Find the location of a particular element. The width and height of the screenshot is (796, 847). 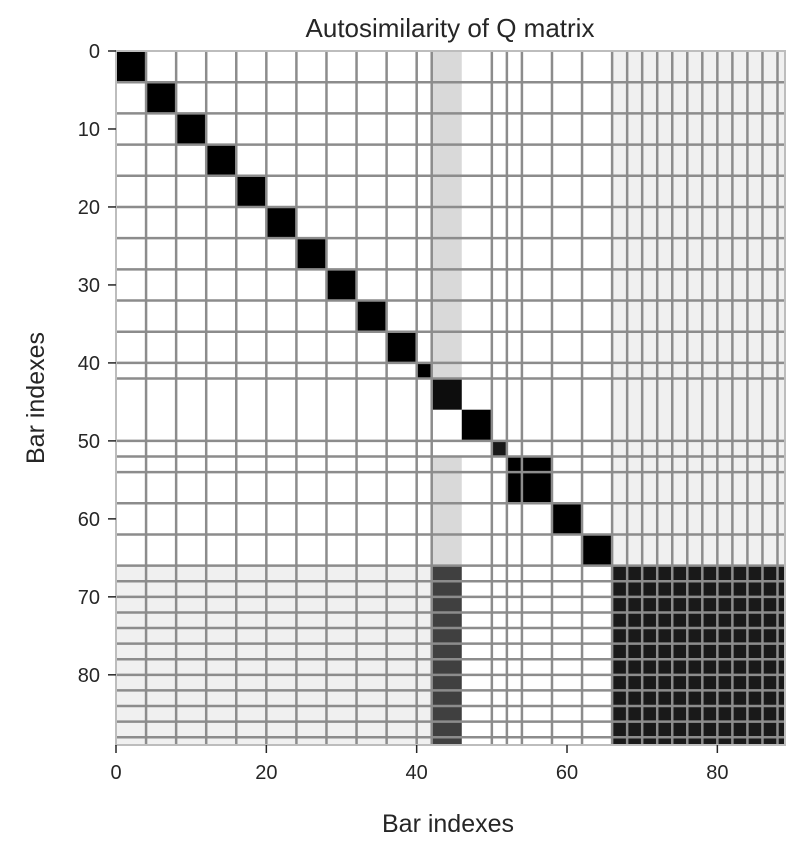

y-axis-ticks: 0 10 20 30 40 50 60 70 80 is located at coordinates (97, 364).